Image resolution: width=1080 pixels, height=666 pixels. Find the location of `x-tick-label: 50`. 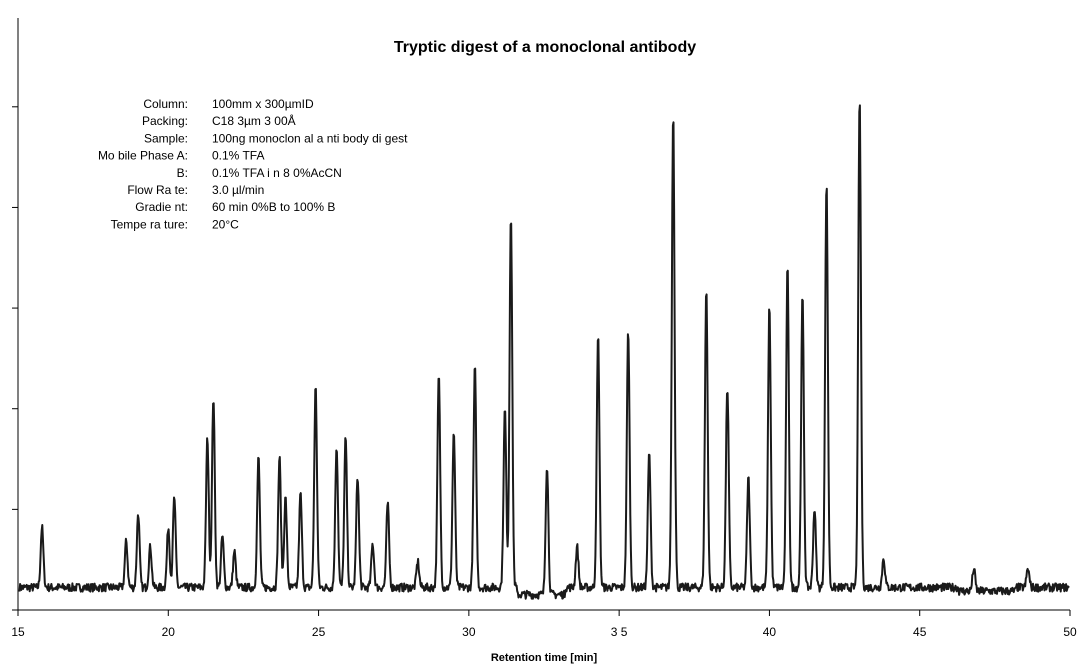

x-tick-label: 50 is located at coordinates (1070, 632).